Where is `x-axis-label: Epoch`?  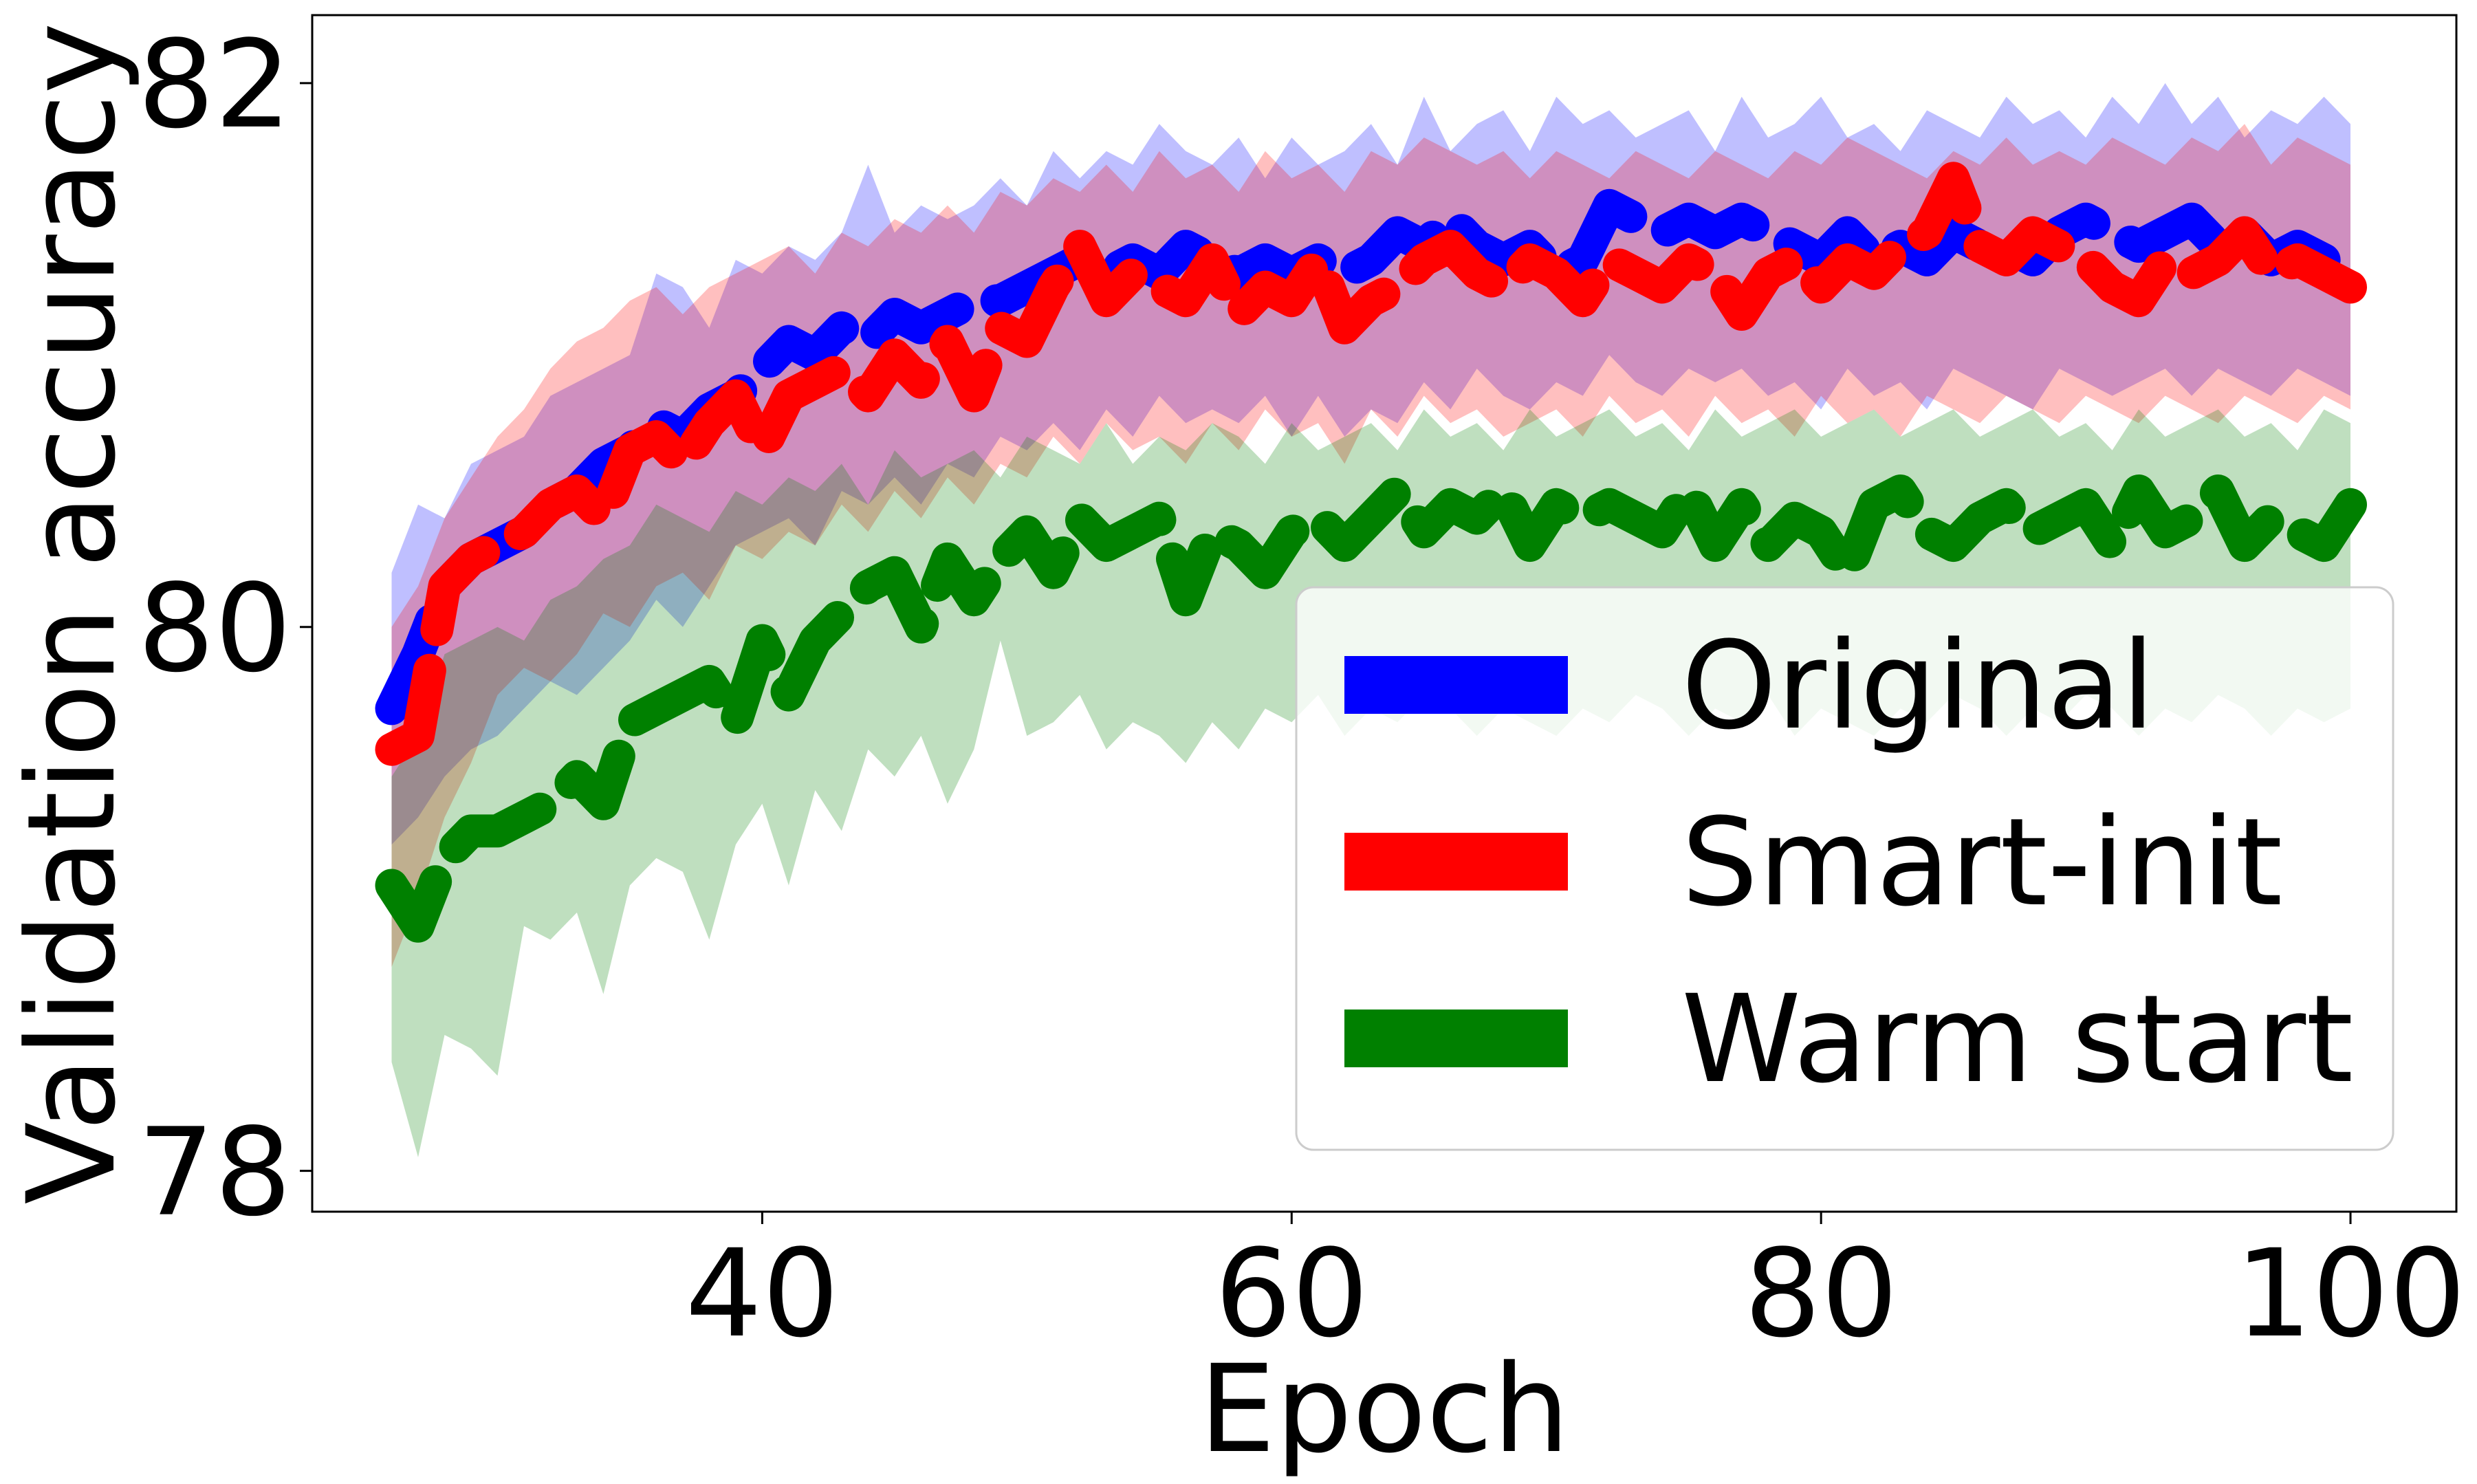
x-axis-label: Epoch is located at coordinates (1384, 1410).